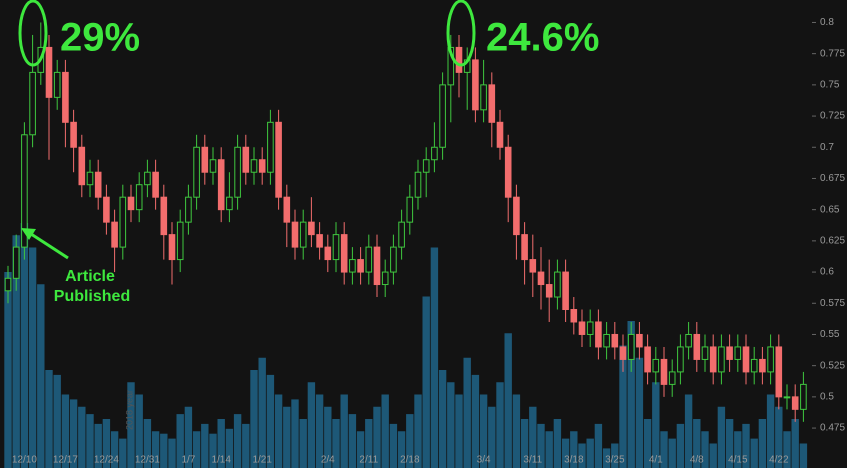 This screenshot has height=468, width=847. I want to click on x-tick-label: 2/18, so click(410, 460).